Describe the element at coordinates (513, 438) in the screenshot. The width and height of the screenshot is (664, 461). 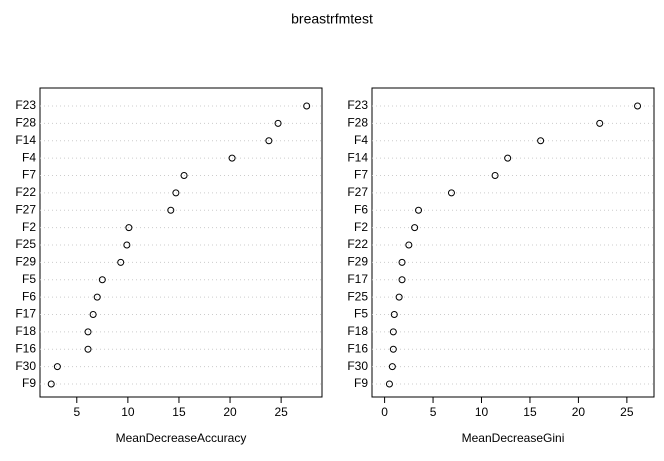
I see `x-axis-label: MeanDecreaseGini` at that location.